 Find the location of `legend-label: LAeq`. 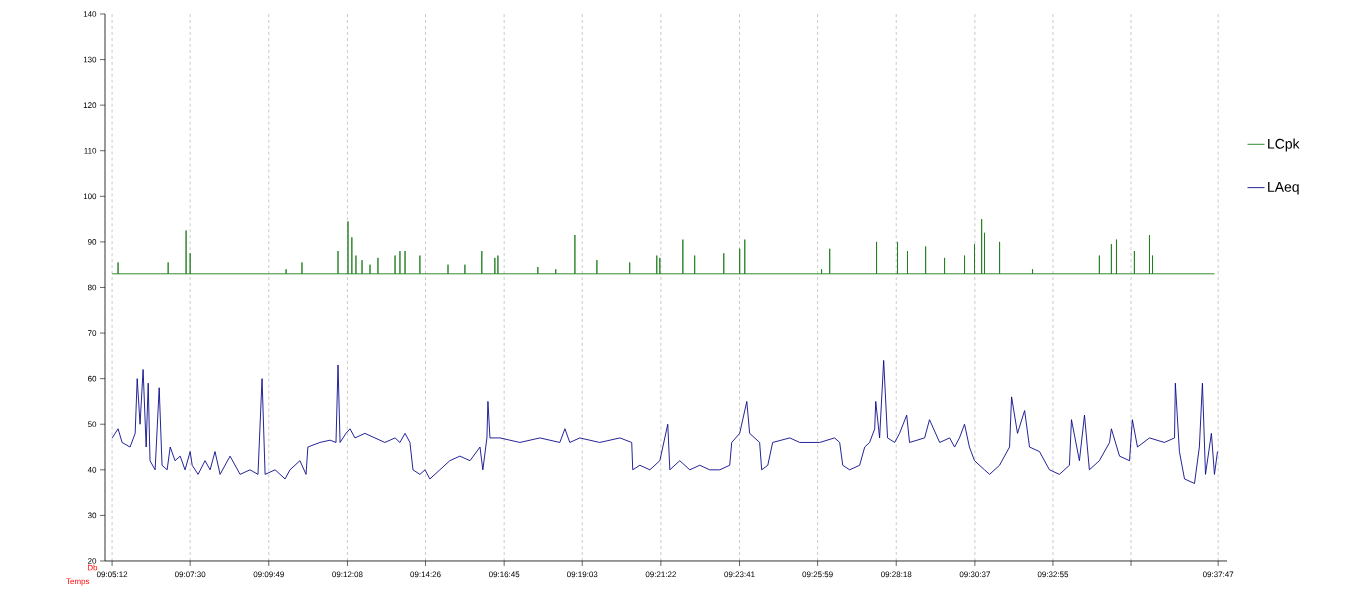

legend-label: LAeq is located at coordinates (1283, 188).